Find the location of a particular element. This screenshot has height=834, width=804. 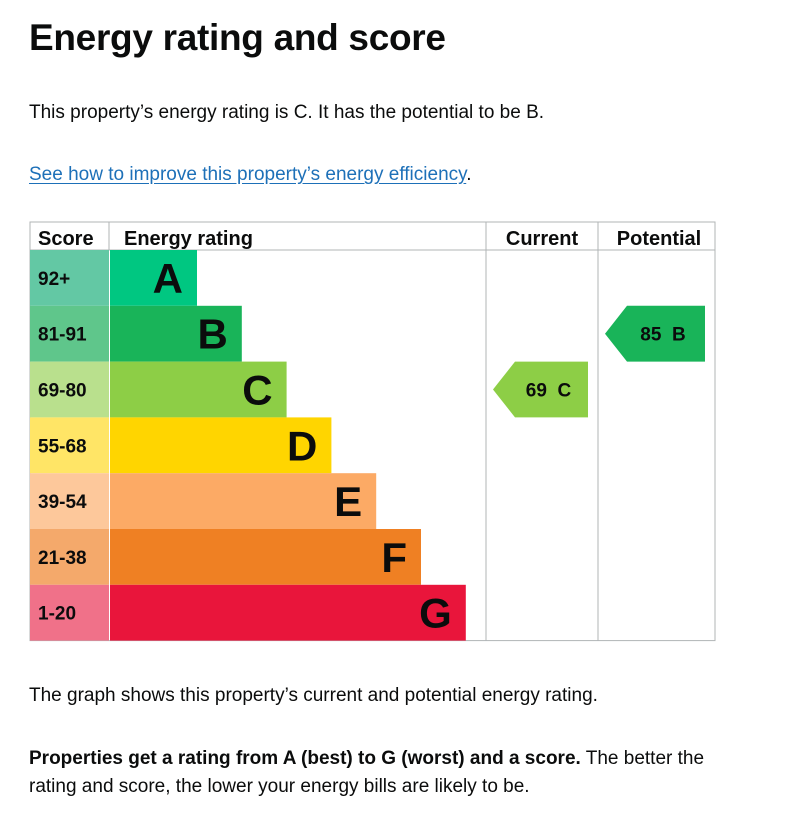

rating-bar-d is located at coordinates (221, 445).